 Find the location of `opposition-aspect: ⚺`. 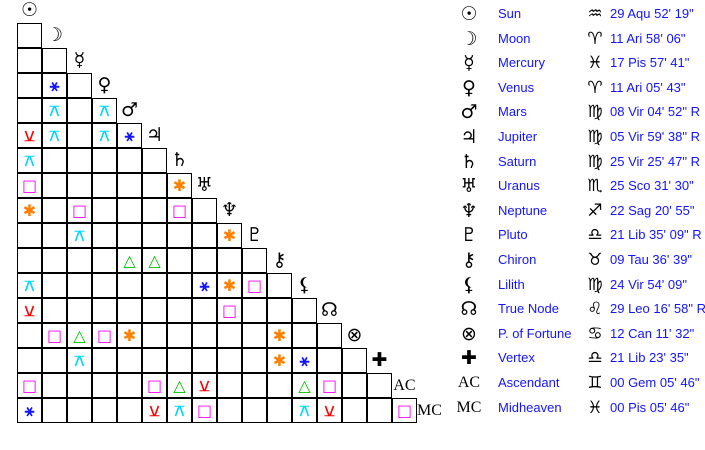

opposition-aspect: ⚺ is located at coordinates (154, 410).